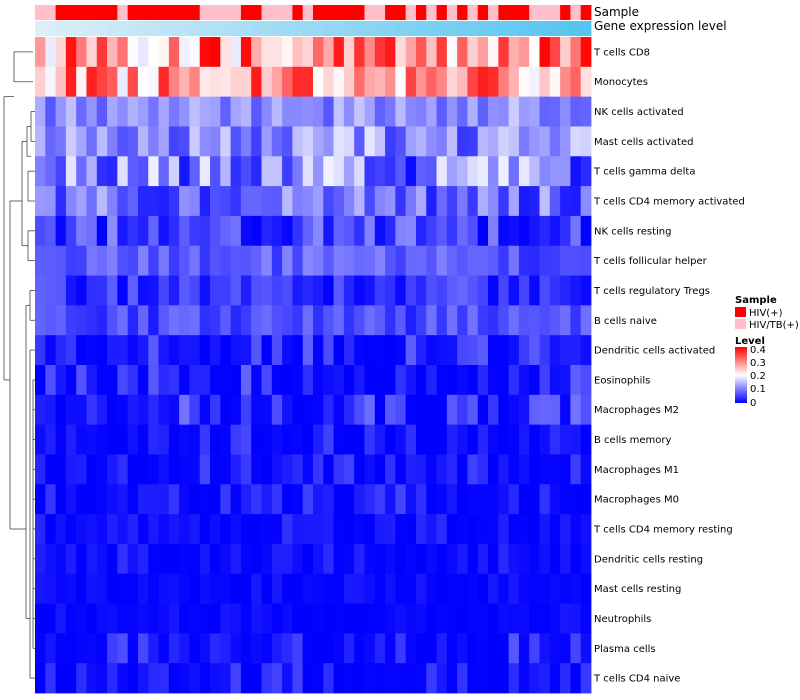 The width and height of the screenshot is (800, 700). I want to click on row-label: Neutrophils, so click(622, 619).